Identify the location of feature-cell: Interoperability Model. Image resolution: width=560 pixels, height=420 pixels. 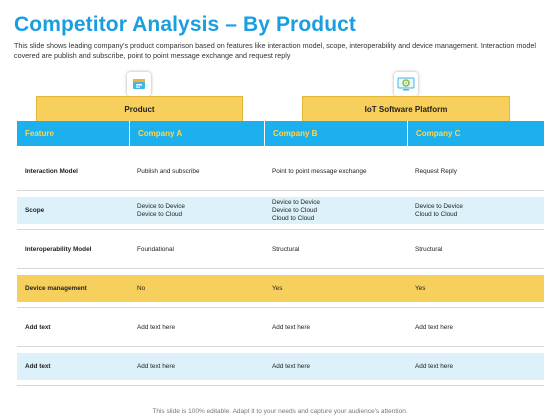
(58, 249).